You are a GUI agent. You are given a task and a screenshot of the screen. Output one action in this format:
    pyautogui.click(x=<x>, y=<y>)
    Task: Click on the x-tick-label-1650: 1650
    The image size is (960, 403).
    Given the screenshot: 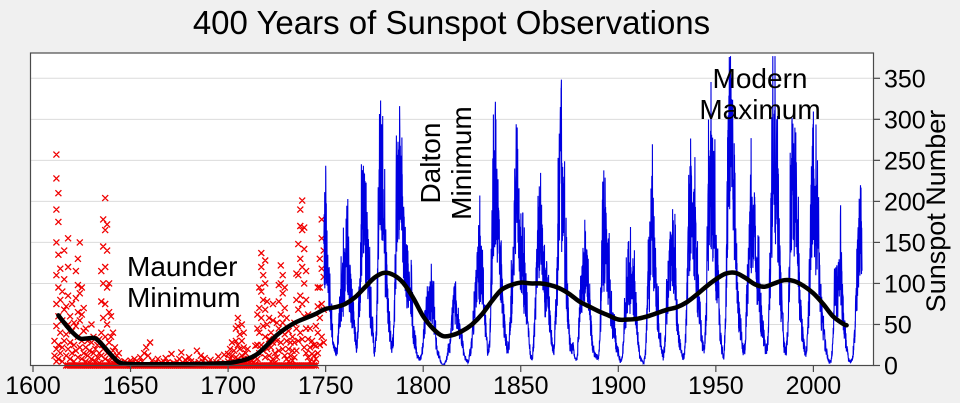 What is the action you would take?
    pyautogui.click(x=131, y=386)
    